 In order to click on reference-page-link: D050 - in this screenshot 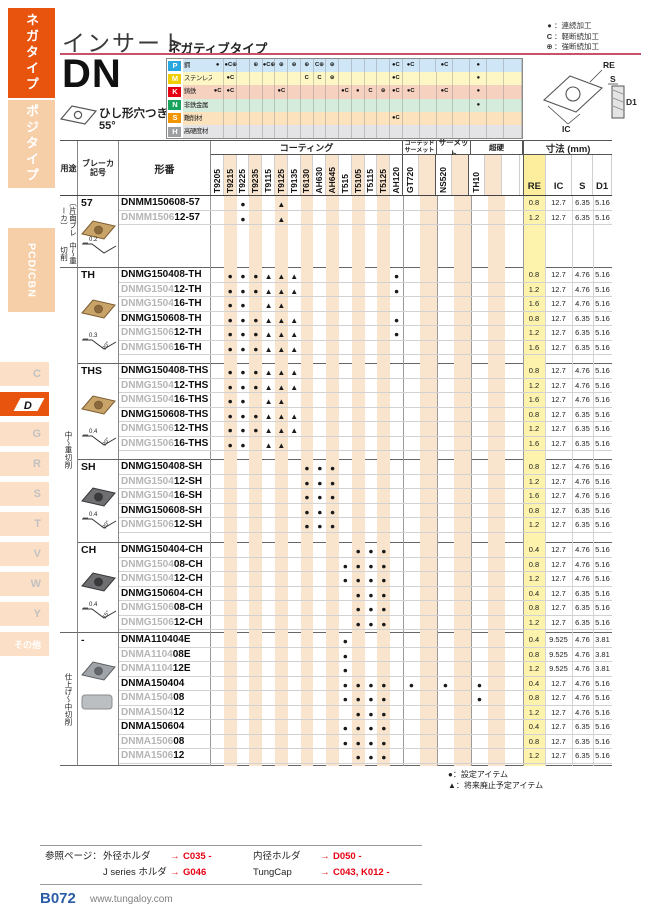, I will do `click(347, 856)`.